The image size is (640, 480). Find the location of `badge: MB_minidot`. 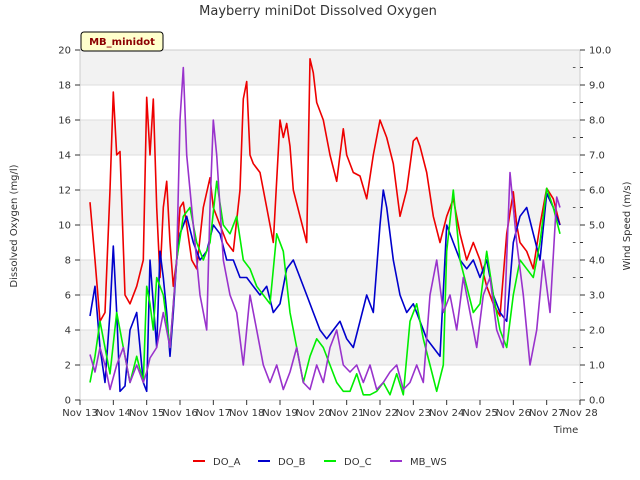

badge: MB_minidot is located at coordinates (122, 41).